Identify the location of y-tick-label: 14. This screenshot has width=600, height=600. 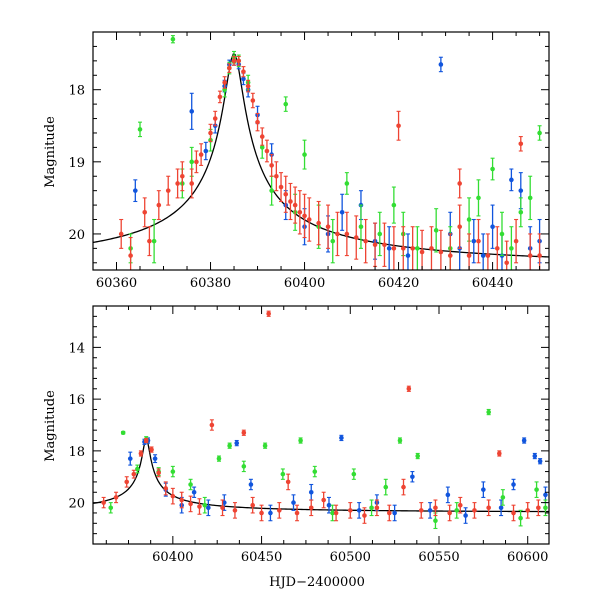
(76, 348).